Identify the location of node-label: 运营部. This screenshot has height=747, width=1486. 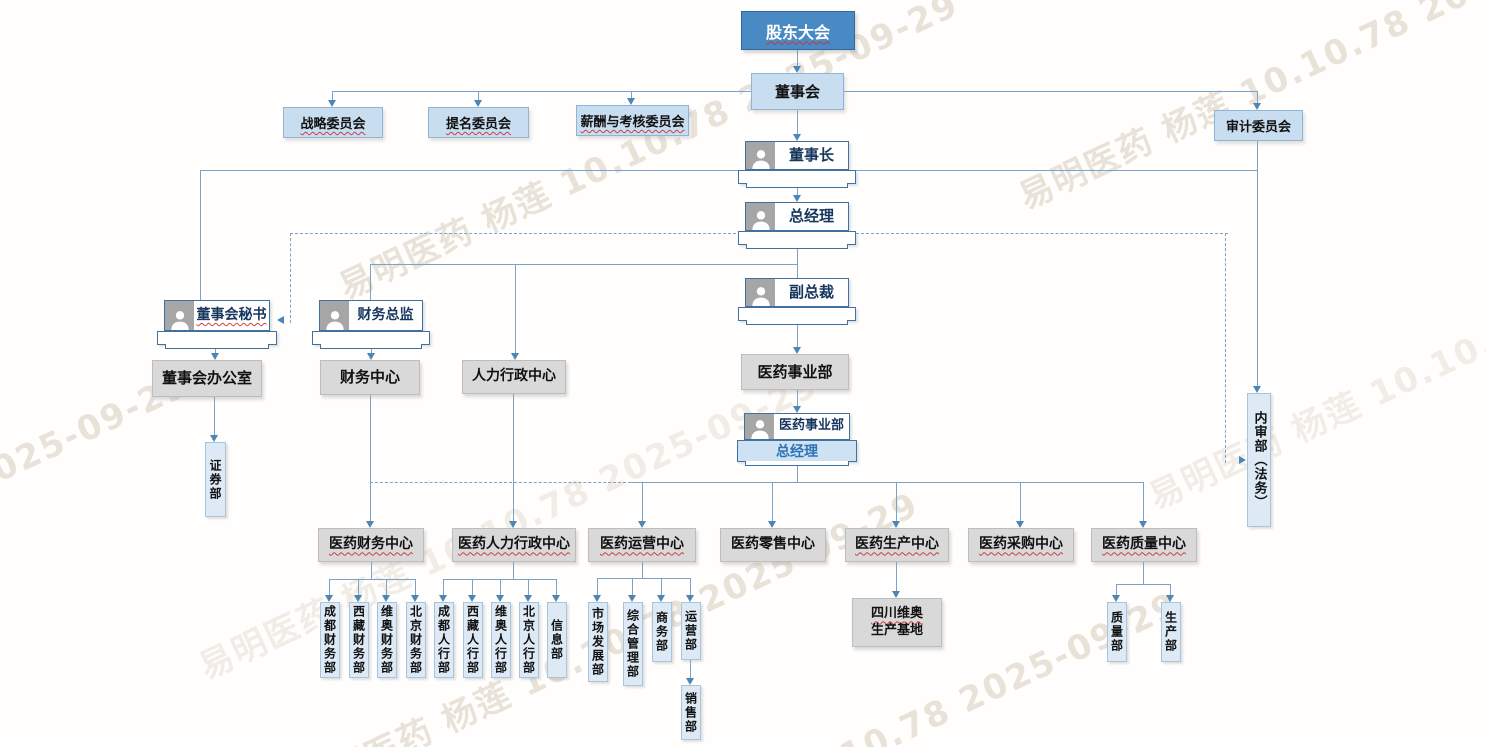
(690, 631).